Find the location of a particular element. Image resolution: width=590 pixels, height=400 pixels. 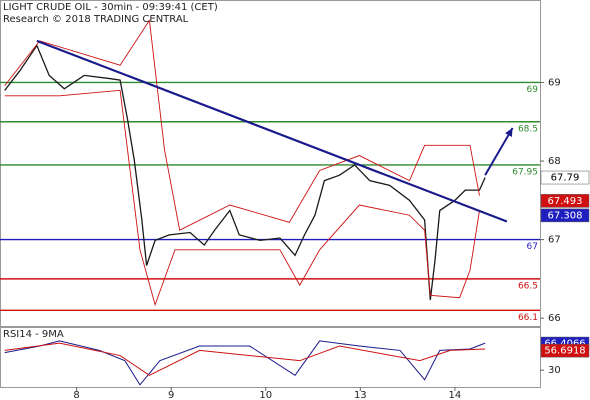

x-tick-label: 14 is located at coordinates (455, 395).